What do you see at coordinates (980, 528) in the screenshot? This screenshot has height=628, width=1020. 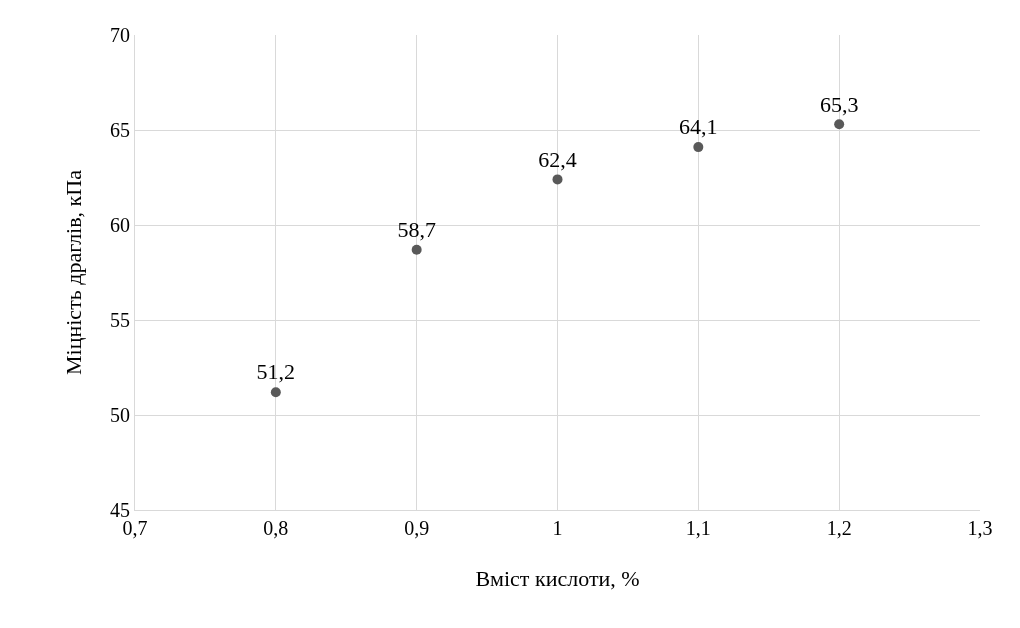 I see `x-tick-label: 1,3` at bounding box center [980, 528].